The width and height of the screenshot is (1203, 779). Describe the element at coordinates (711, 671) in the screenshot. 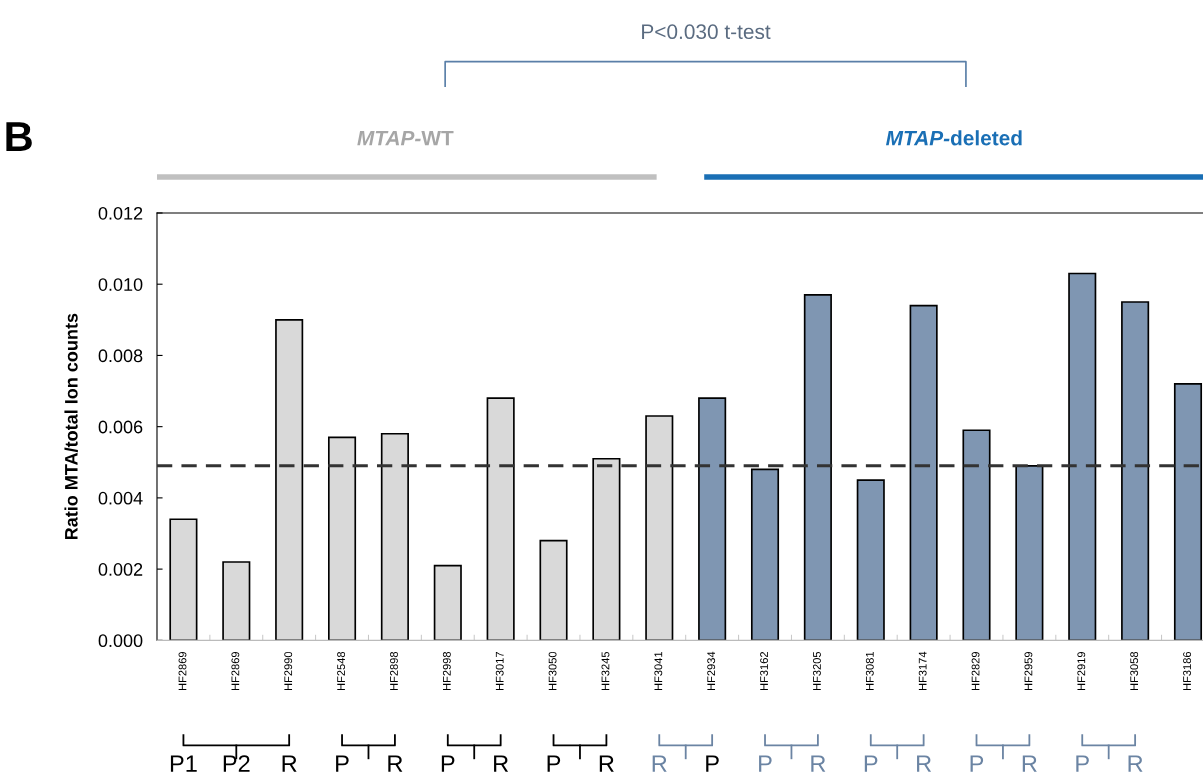

I see `x-tick-label: HF2934` at that location.